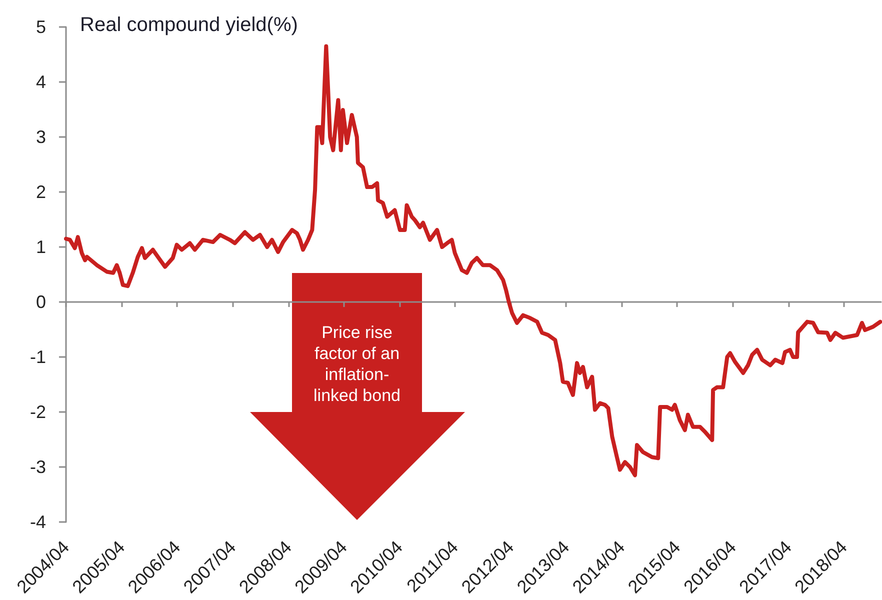 The width and height of the screenshot is (882, 600). I want to click on y-tick-label: 2, so click(41, 192).